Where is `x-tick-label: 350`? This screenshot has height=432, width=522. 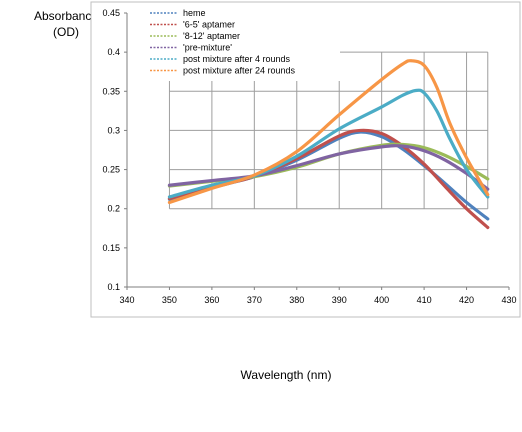 x-tick-label: 350 is located at coordinates (169, 300).